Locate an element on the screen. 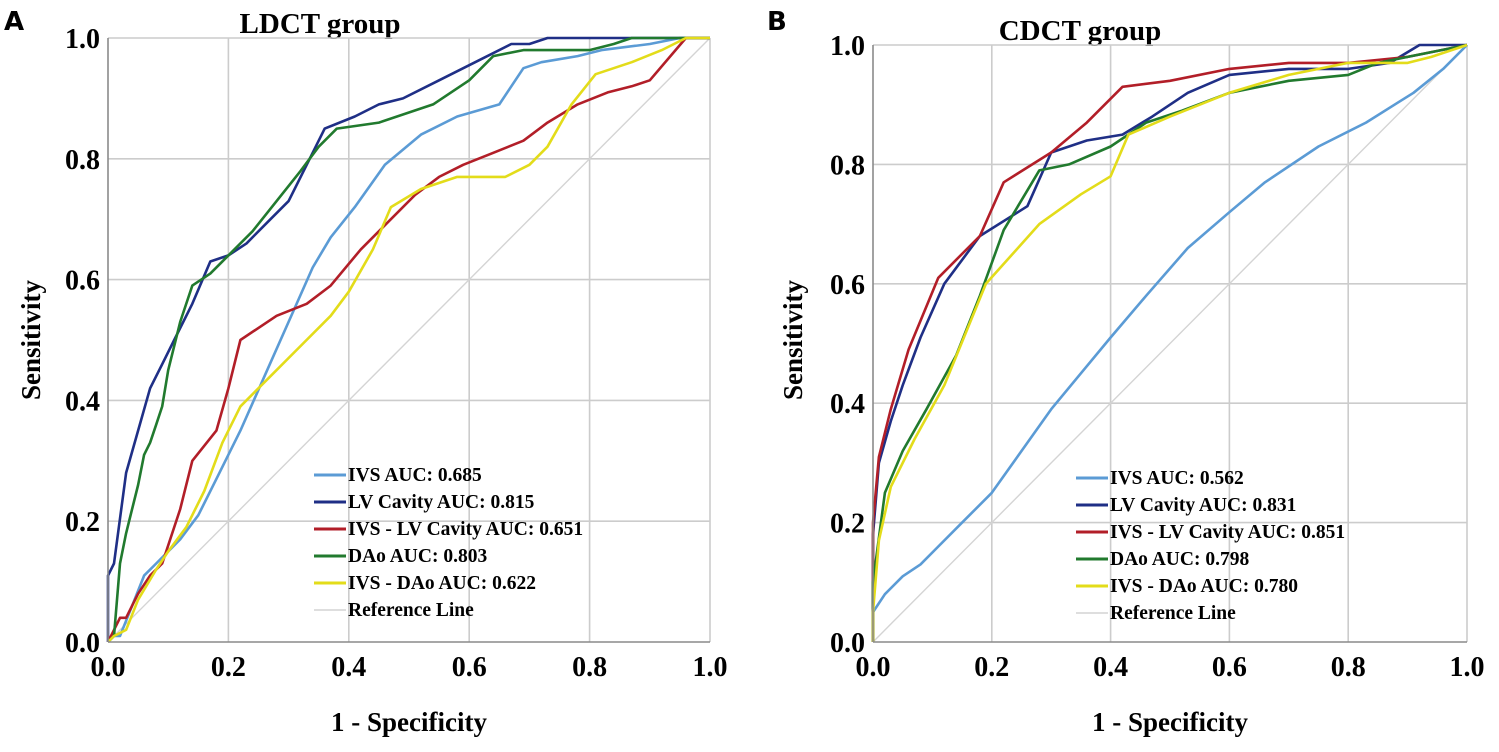 This screenshot has height=752, width=1499. legend-label: IVS AUC: 0.562 is located at coordinates (1177, 478).